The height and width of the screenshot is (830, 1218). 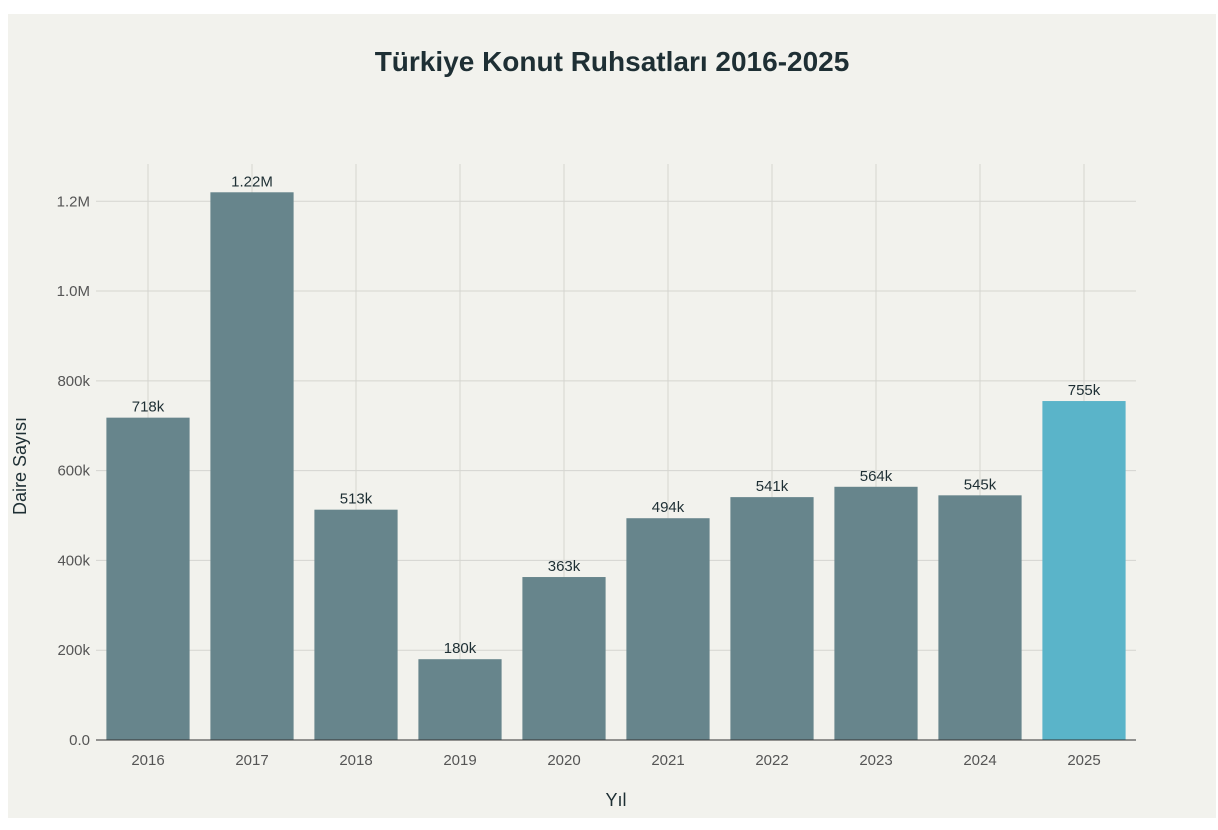 I want to click on x-tick-label: 2019, so click(x=459, y=760).